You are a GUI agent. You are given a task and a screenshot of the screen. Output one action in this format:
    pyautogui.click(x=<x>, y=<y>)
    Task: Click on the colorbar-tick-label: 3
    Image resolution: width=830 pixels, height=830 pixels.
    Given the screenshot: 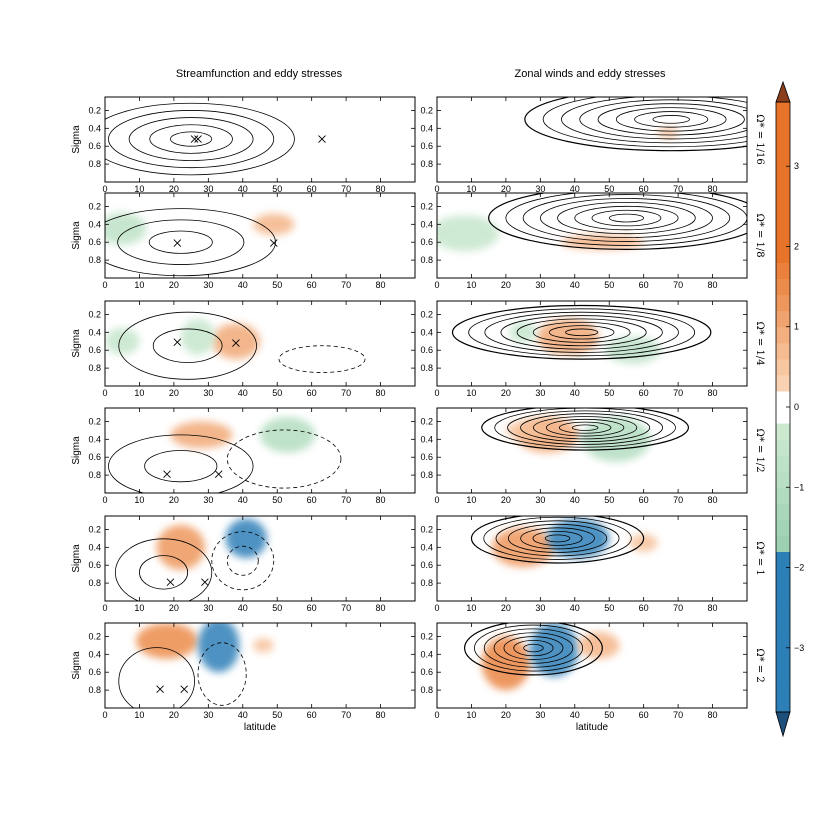 What is the action you would take?
    pyautogui.click(x=796, y=166)
    